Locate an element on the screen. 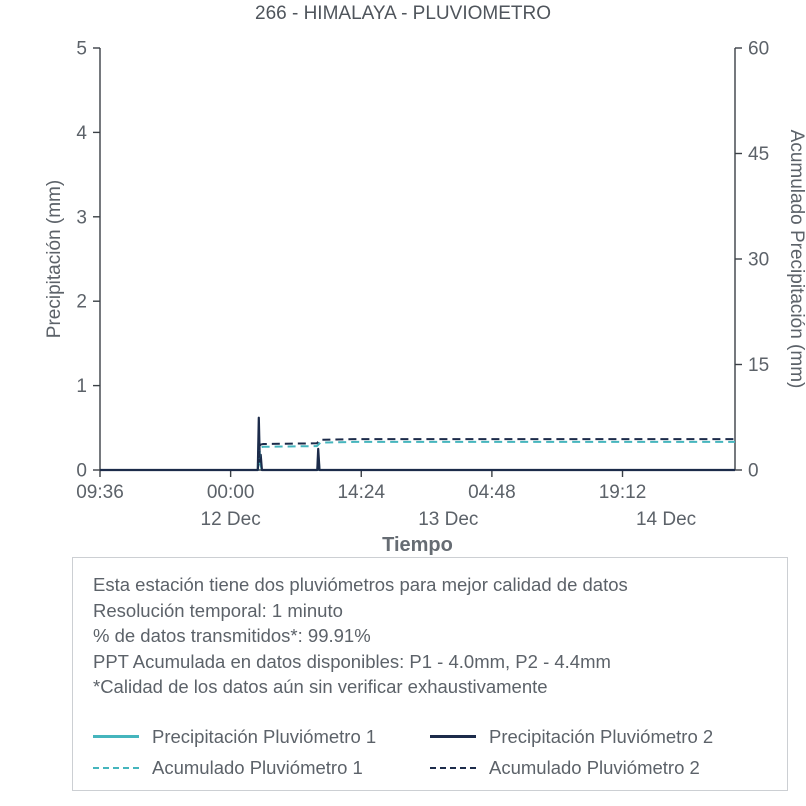 The width and height of the screenshot is (806, 806). series-line-2-solid is located at coordinates (417, 444).